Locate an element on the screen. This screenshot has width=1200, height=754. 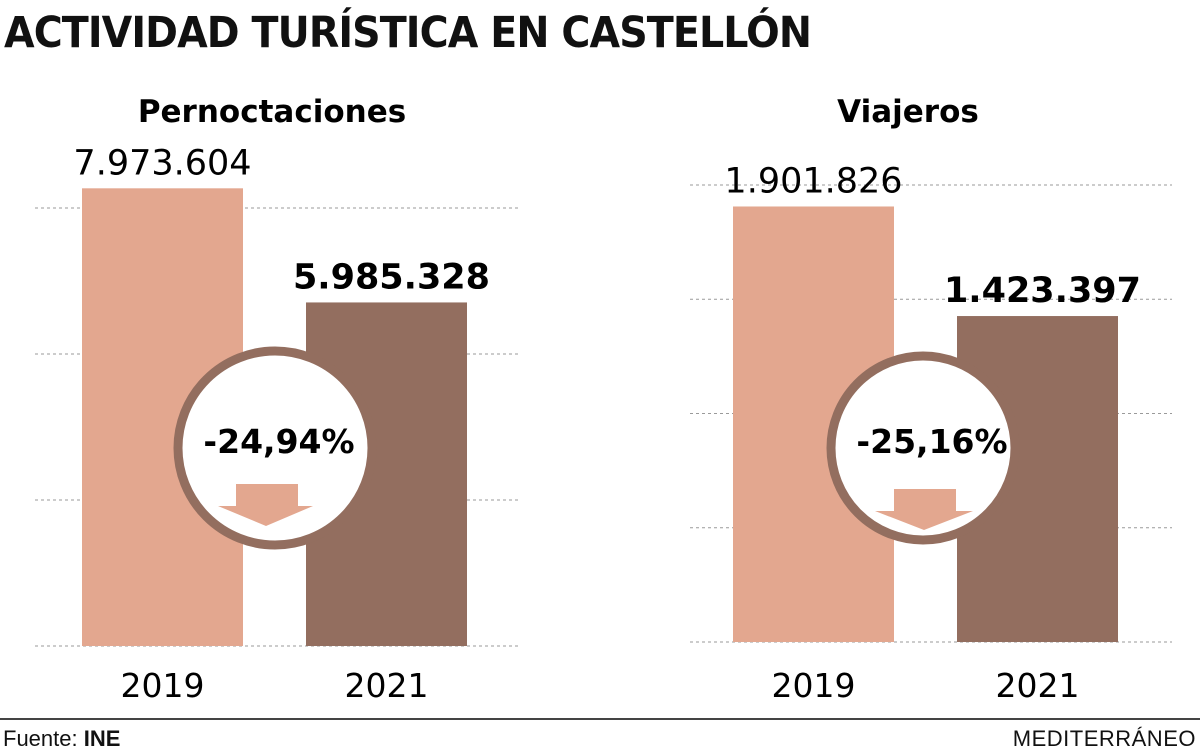
brand-name: MEDITERRÁNEO is located at coordinates (1104, 738).